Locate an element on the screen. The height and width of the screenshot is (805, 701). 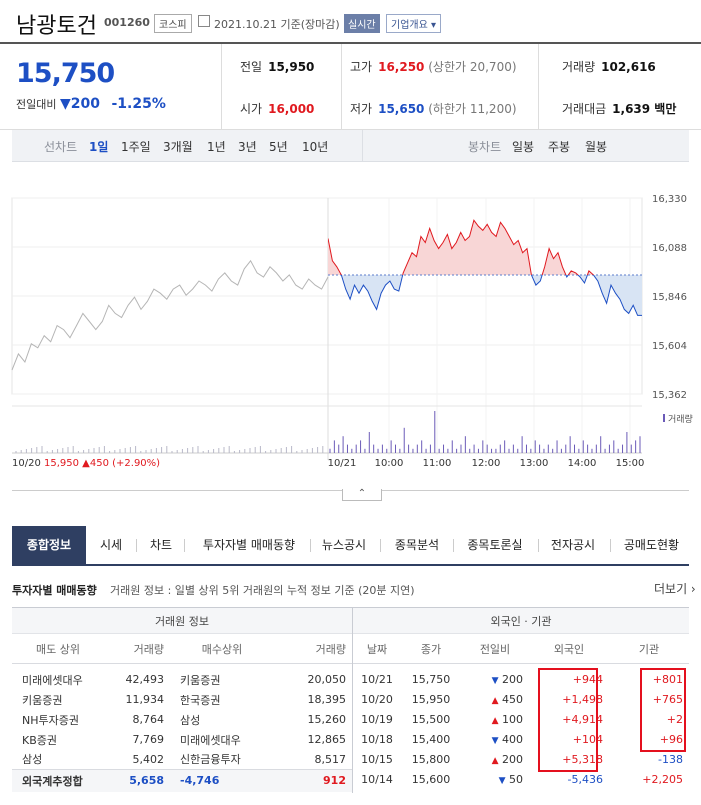
tab-quote: 시세 is located at coordinates (111, 545).